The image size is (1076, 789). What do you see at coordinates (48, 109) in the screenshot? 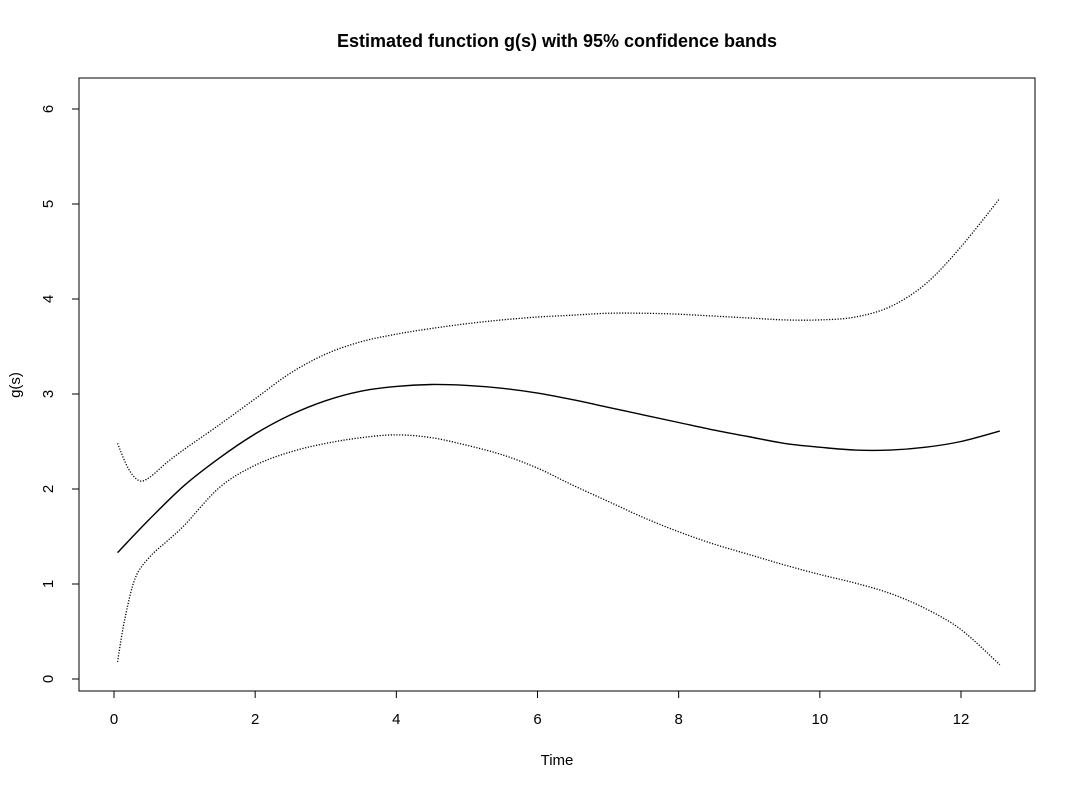
I see `y-tick-label: 6` at bounding box center [48, 109].